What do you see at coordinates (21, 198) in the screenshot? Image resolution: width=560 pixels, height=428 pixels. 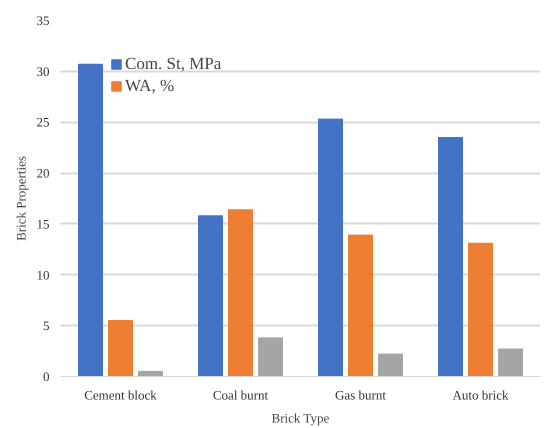 I see `y-axis-title: Brick Properties` at bounding box center [21, 198].